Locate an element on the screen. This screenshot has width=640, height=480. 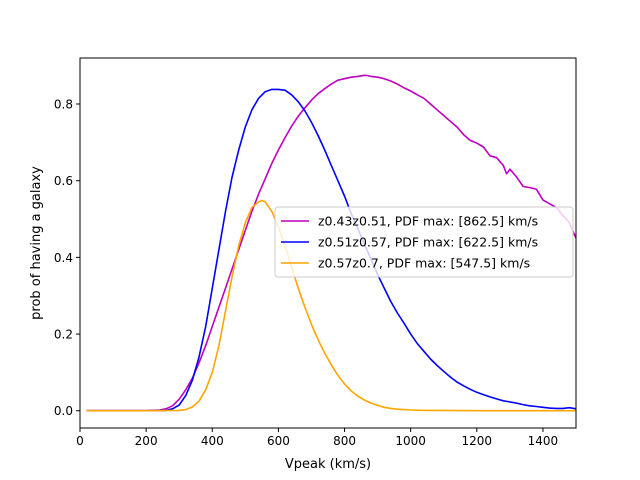
y-tick-label: 0.0 is located at coordinates (63, 411).